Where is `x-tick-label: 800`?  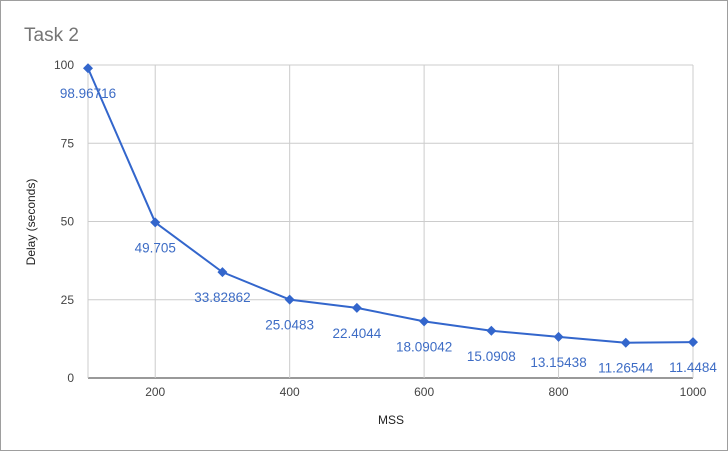
x-tick-label: 800 is located at coordinates (559, 392).